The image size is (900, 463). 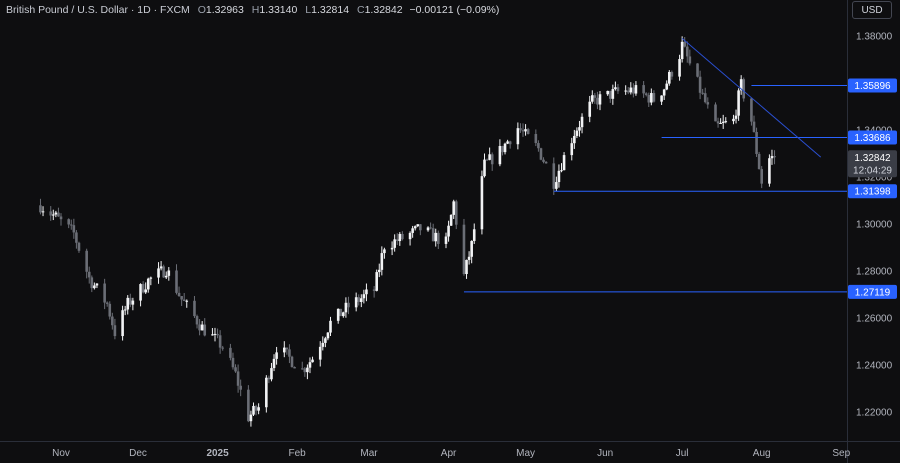 I want to click on y-tick-label: 1.32000, so click(x=874, y=178).